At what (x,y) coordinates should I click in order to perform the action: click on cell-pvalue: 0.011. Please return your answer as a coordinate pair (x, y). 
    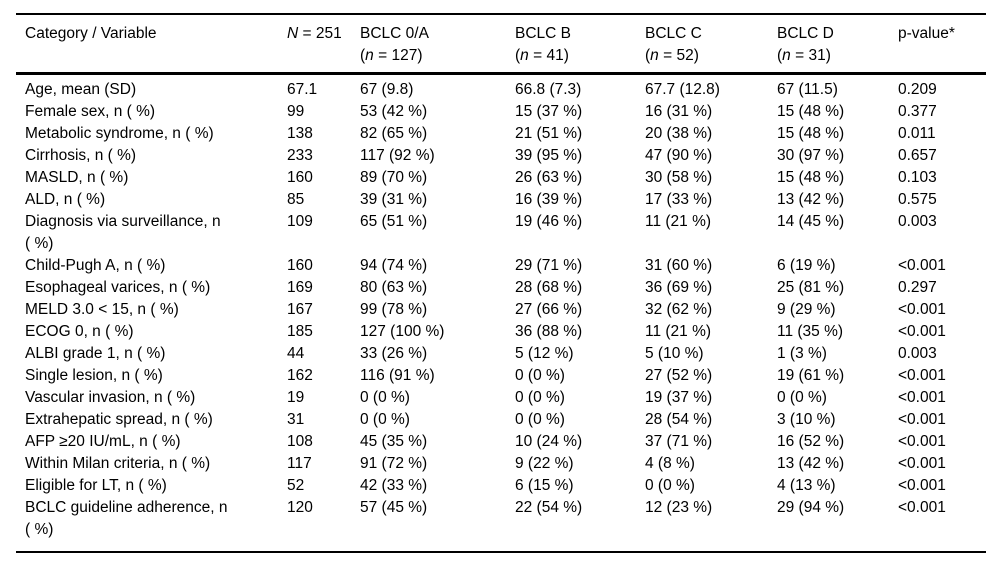
    Looking at the image, I should click on (917, 133).